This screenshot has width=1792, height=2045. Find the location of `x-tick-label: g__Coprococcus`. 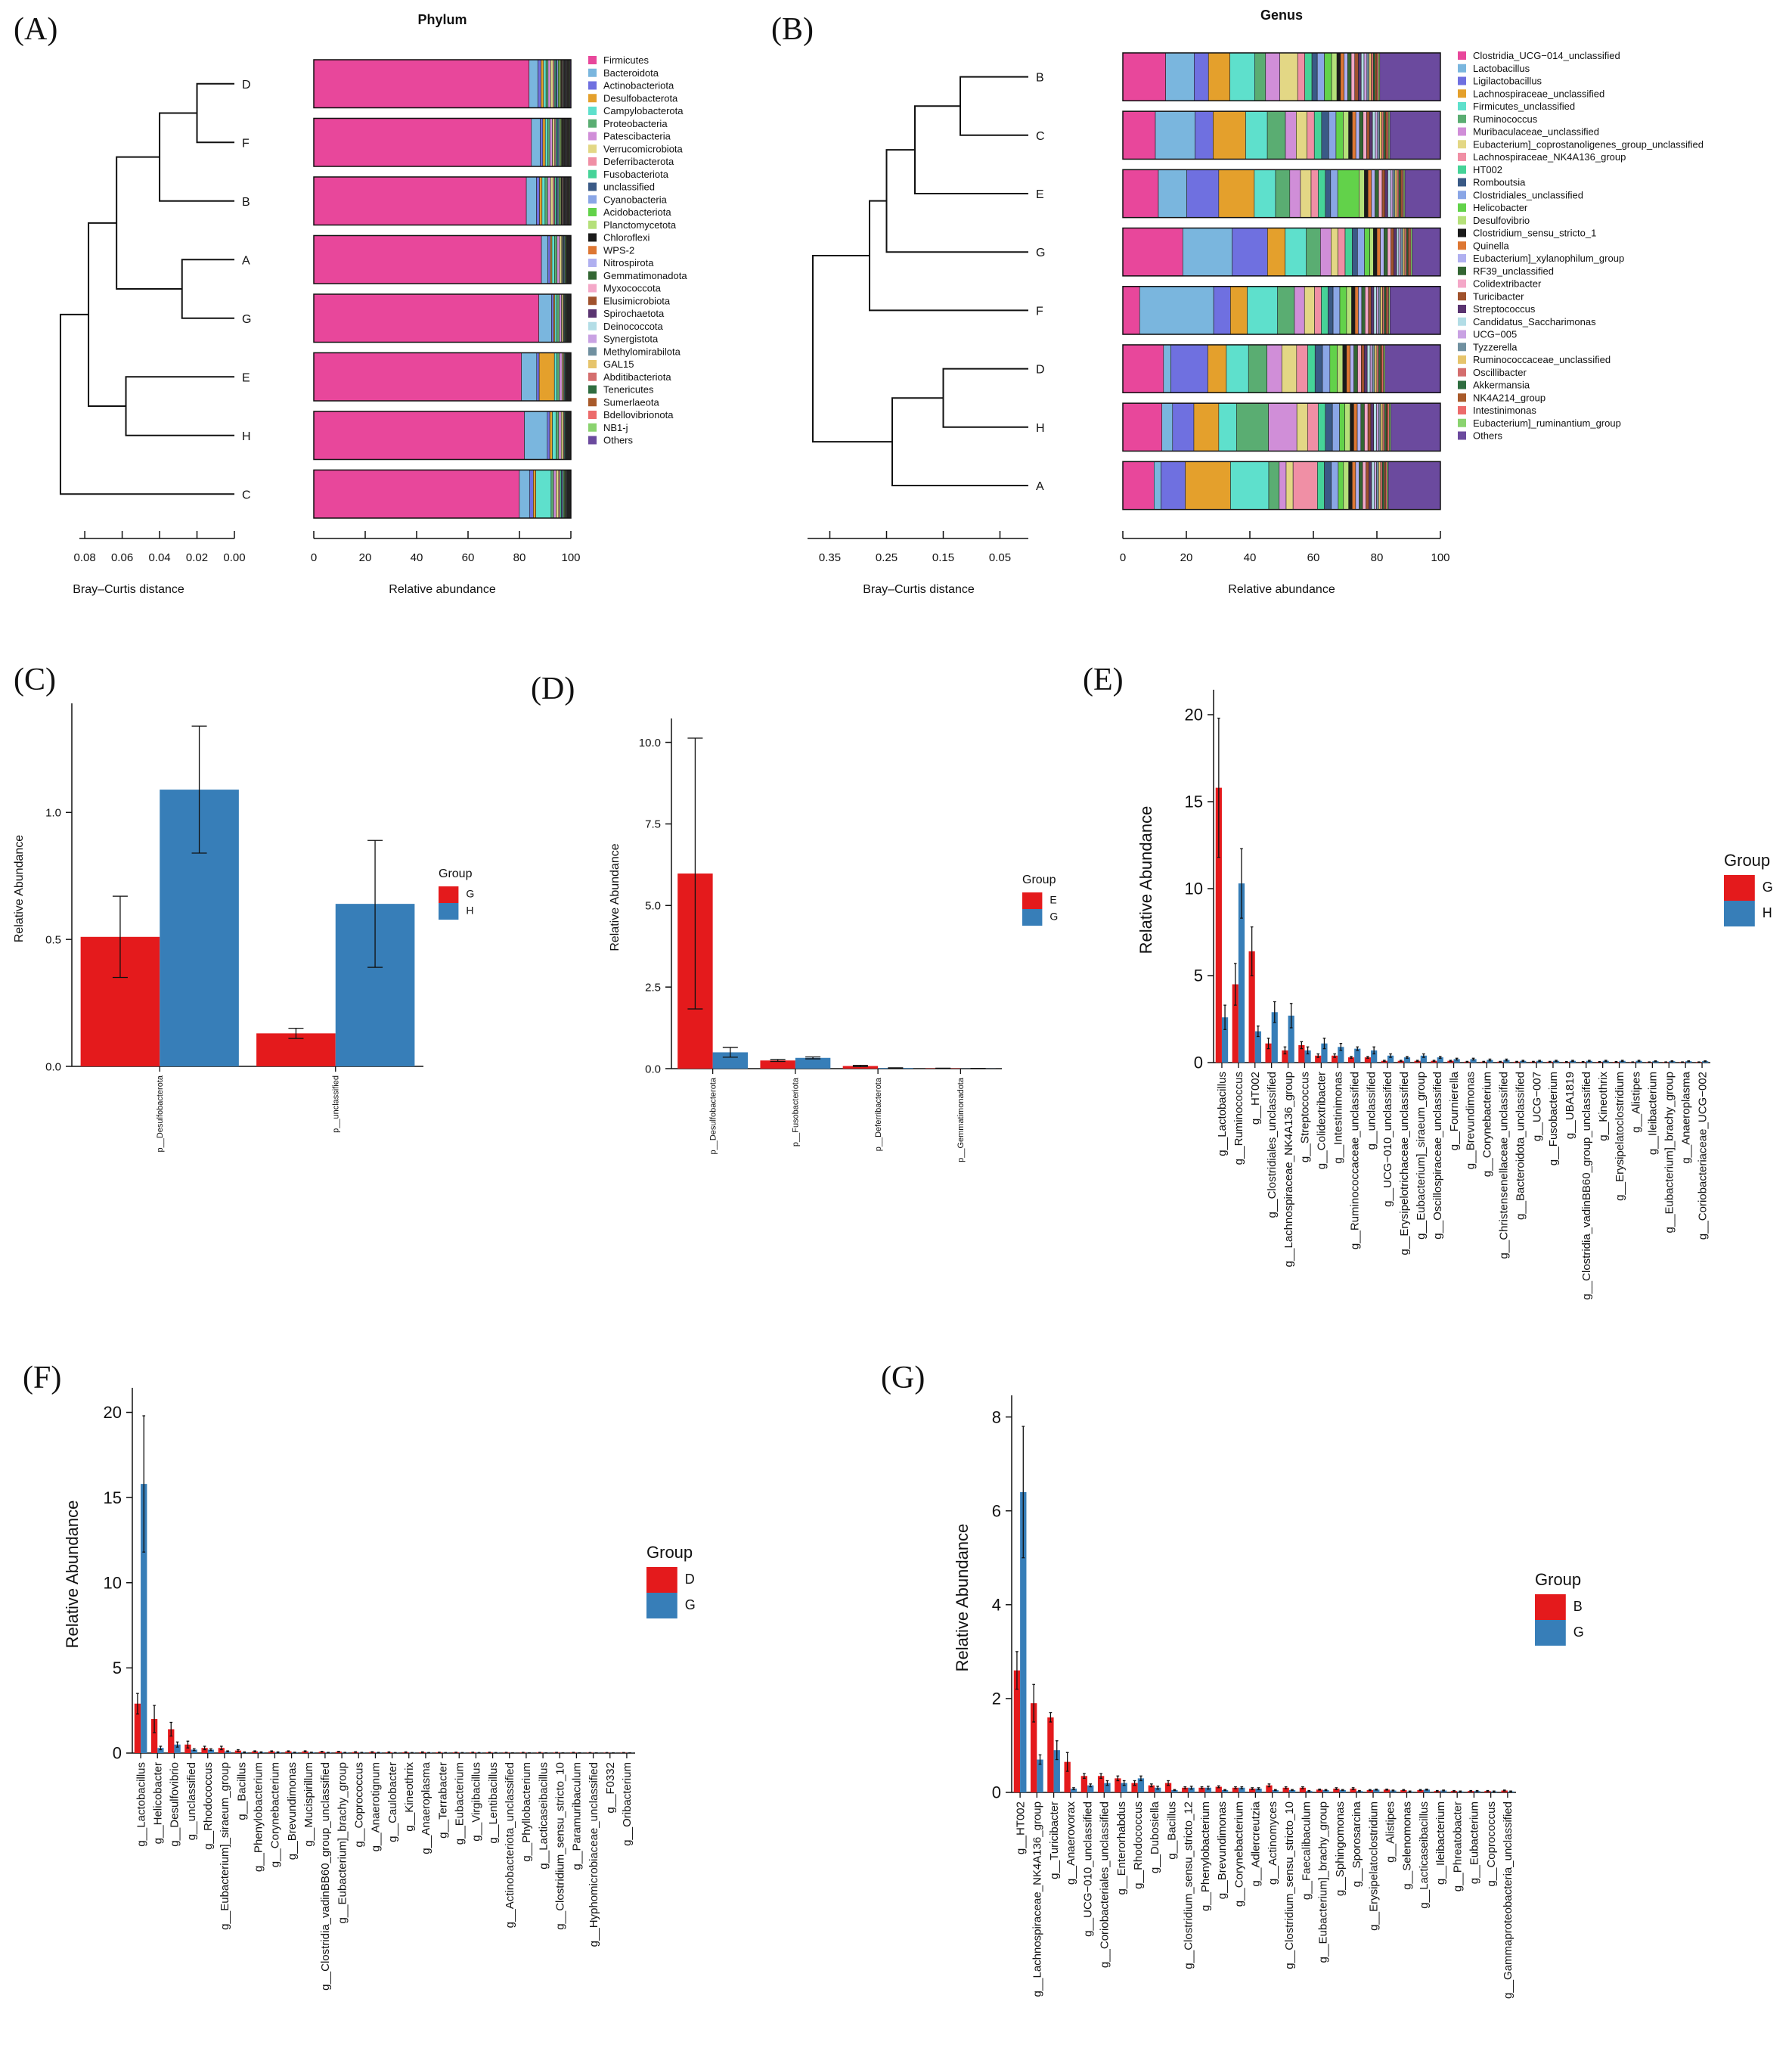

x-tick-label: g__Coprococcus is located at coordinates (359, 1805).